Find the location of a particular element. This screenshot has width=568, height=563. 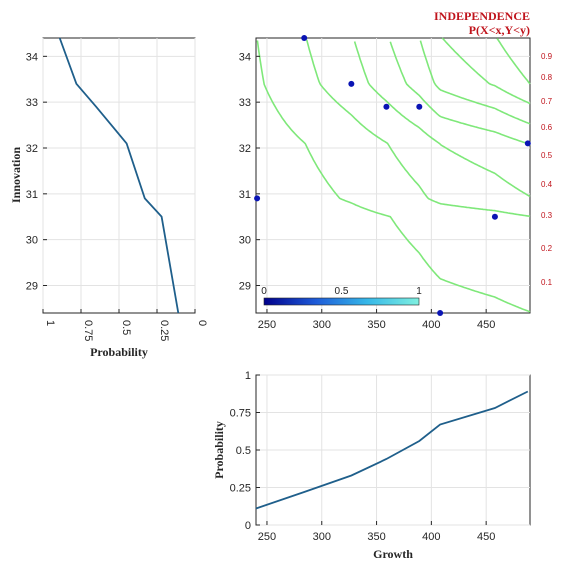

bottom-ticks: 250 300 350 400 450 0 0.25 0.5 0.75 1 is located at coordinates (363, 456).